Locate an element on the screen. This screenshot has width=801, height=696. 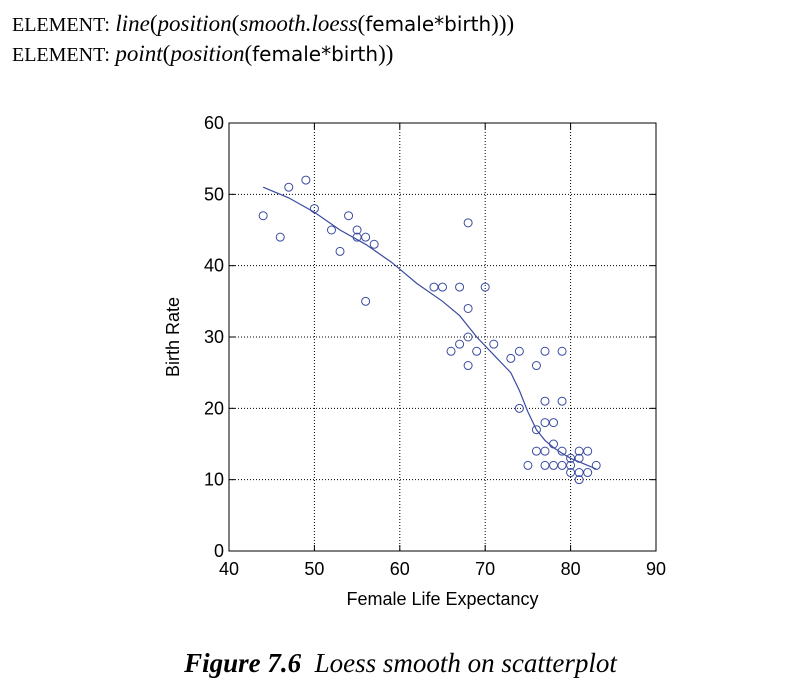
x-axis-title: Female Life Expectancy is located at coordinates (442, 599).